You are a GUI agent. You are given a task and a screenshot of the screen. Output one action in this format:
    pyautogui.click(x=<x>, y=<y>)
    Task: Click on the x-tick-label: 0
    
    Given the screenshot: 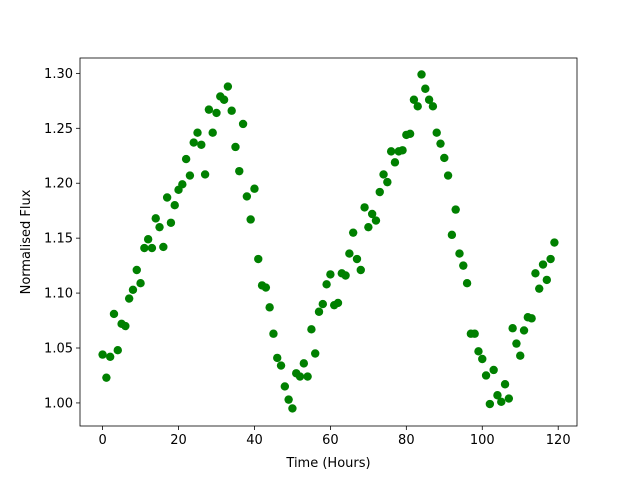 What is the action you would take?
    pyautogui.click(x=102, y=440)
    